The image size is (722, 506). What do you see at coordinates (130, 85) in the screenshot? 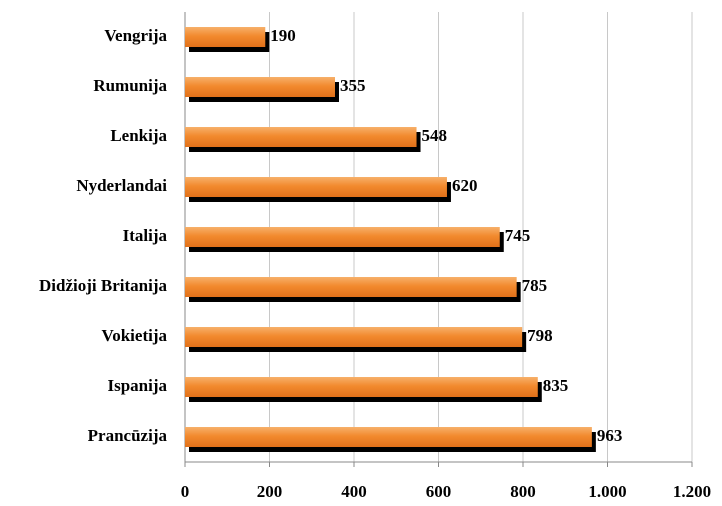
I see `y-tick-label: Rumunija` at bounding box center [130, 85].